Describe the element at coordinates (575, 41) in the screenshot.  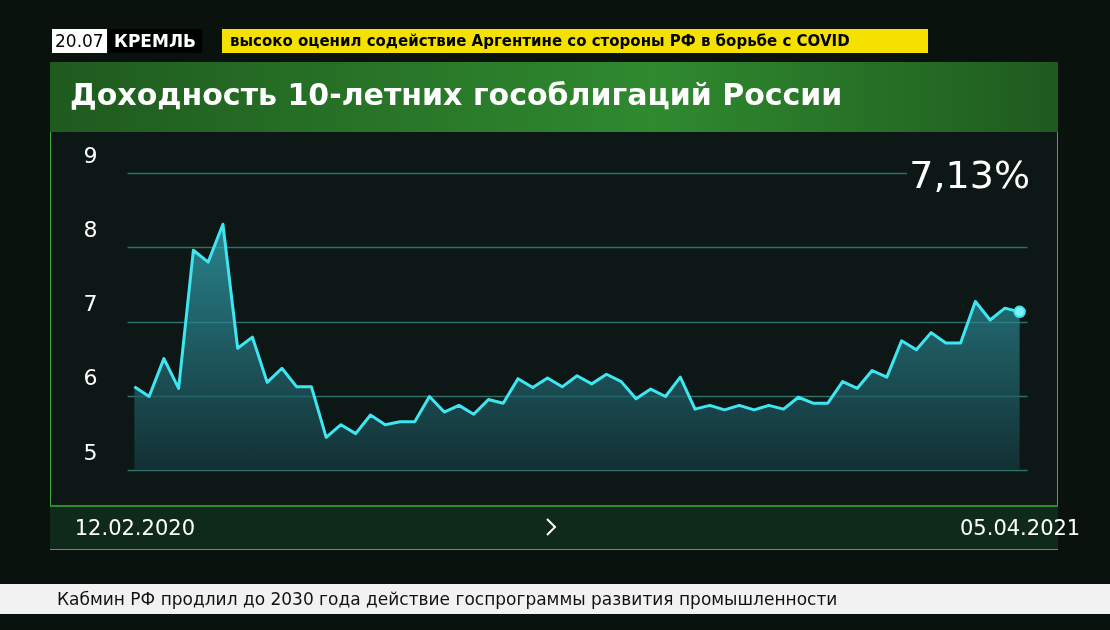
I see `text: высоко оценил содействие Аргентине со стороны РФ в борьбе с COVID` at that location.